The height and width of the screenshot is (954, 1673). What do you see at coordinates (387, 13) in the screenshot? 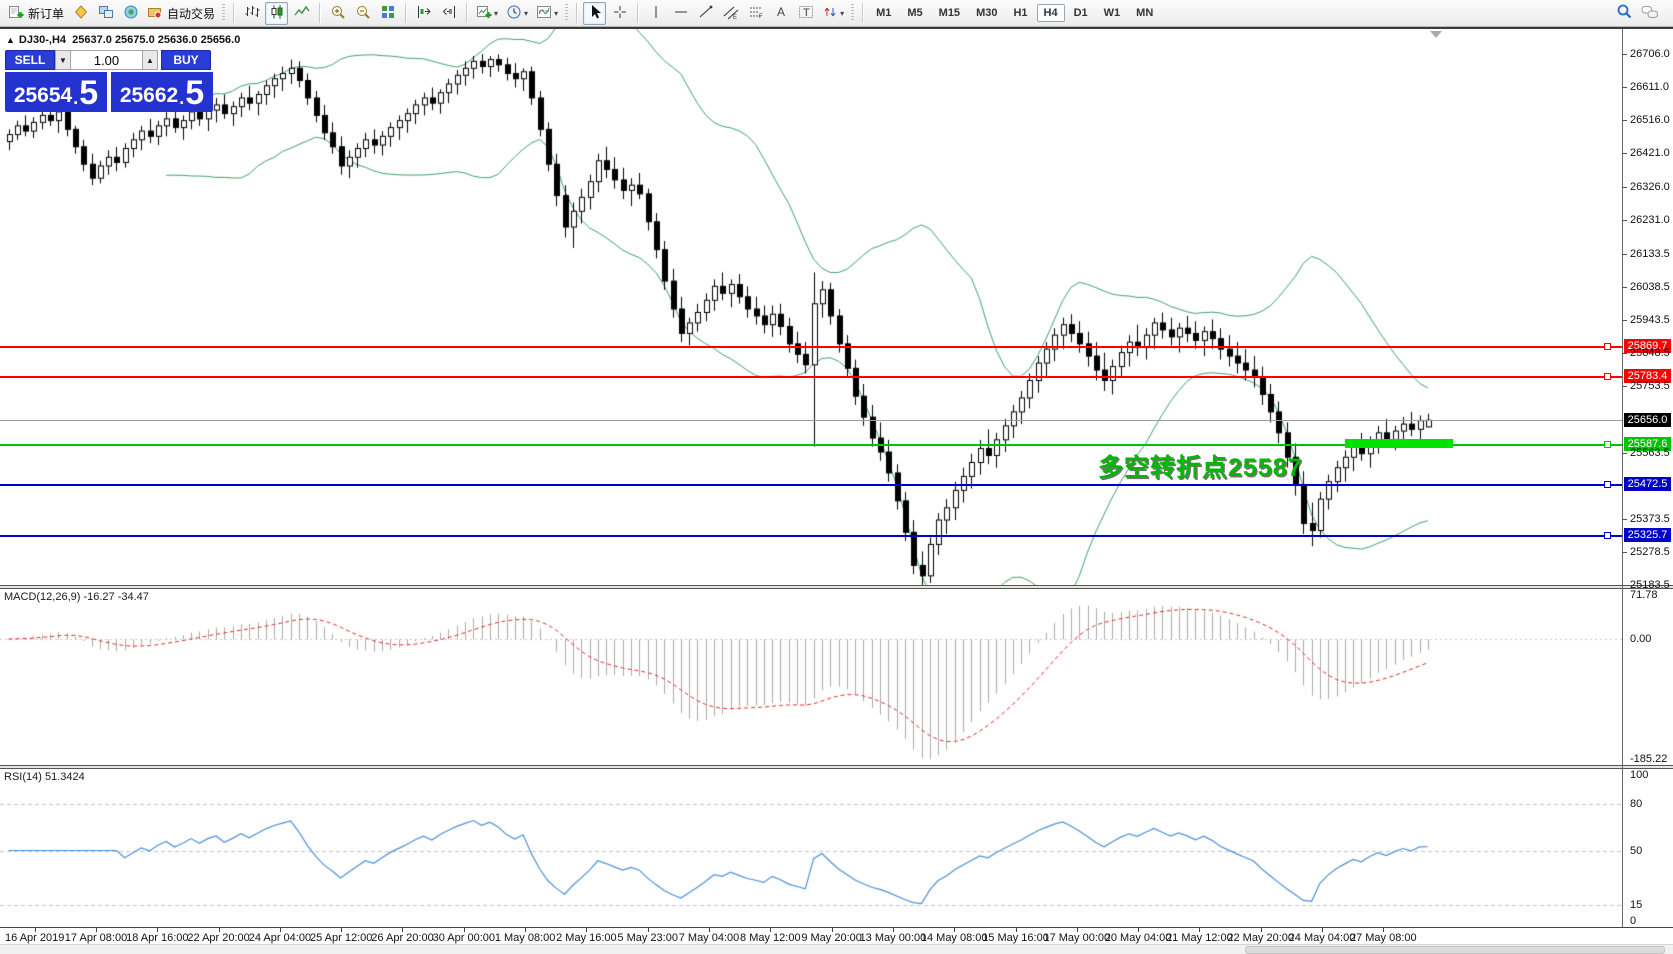
I see `tile-windows-button` at bounding box center [387, 13].